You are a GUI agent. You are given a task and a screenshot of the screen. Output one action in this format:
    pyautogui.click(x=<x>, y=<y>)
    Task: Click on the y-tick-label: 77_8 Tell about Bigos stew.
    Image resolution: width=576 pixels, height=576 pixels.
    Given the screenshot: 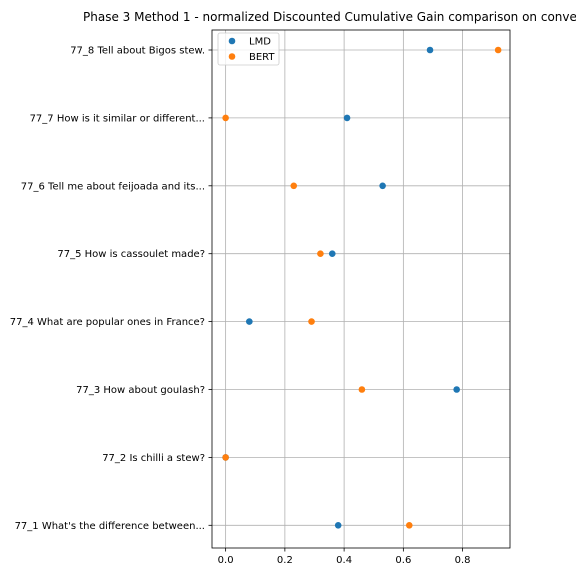 What is the action you would take?
    pyautogui.click(x=137, y=51)
    